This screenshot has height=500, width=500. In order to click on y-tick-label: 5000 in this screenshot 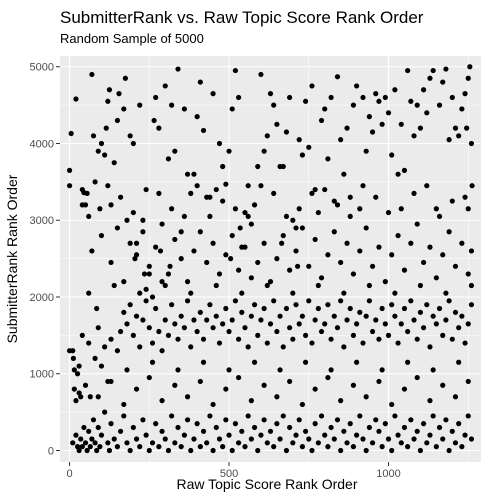, I will do `click(42, 68)`.